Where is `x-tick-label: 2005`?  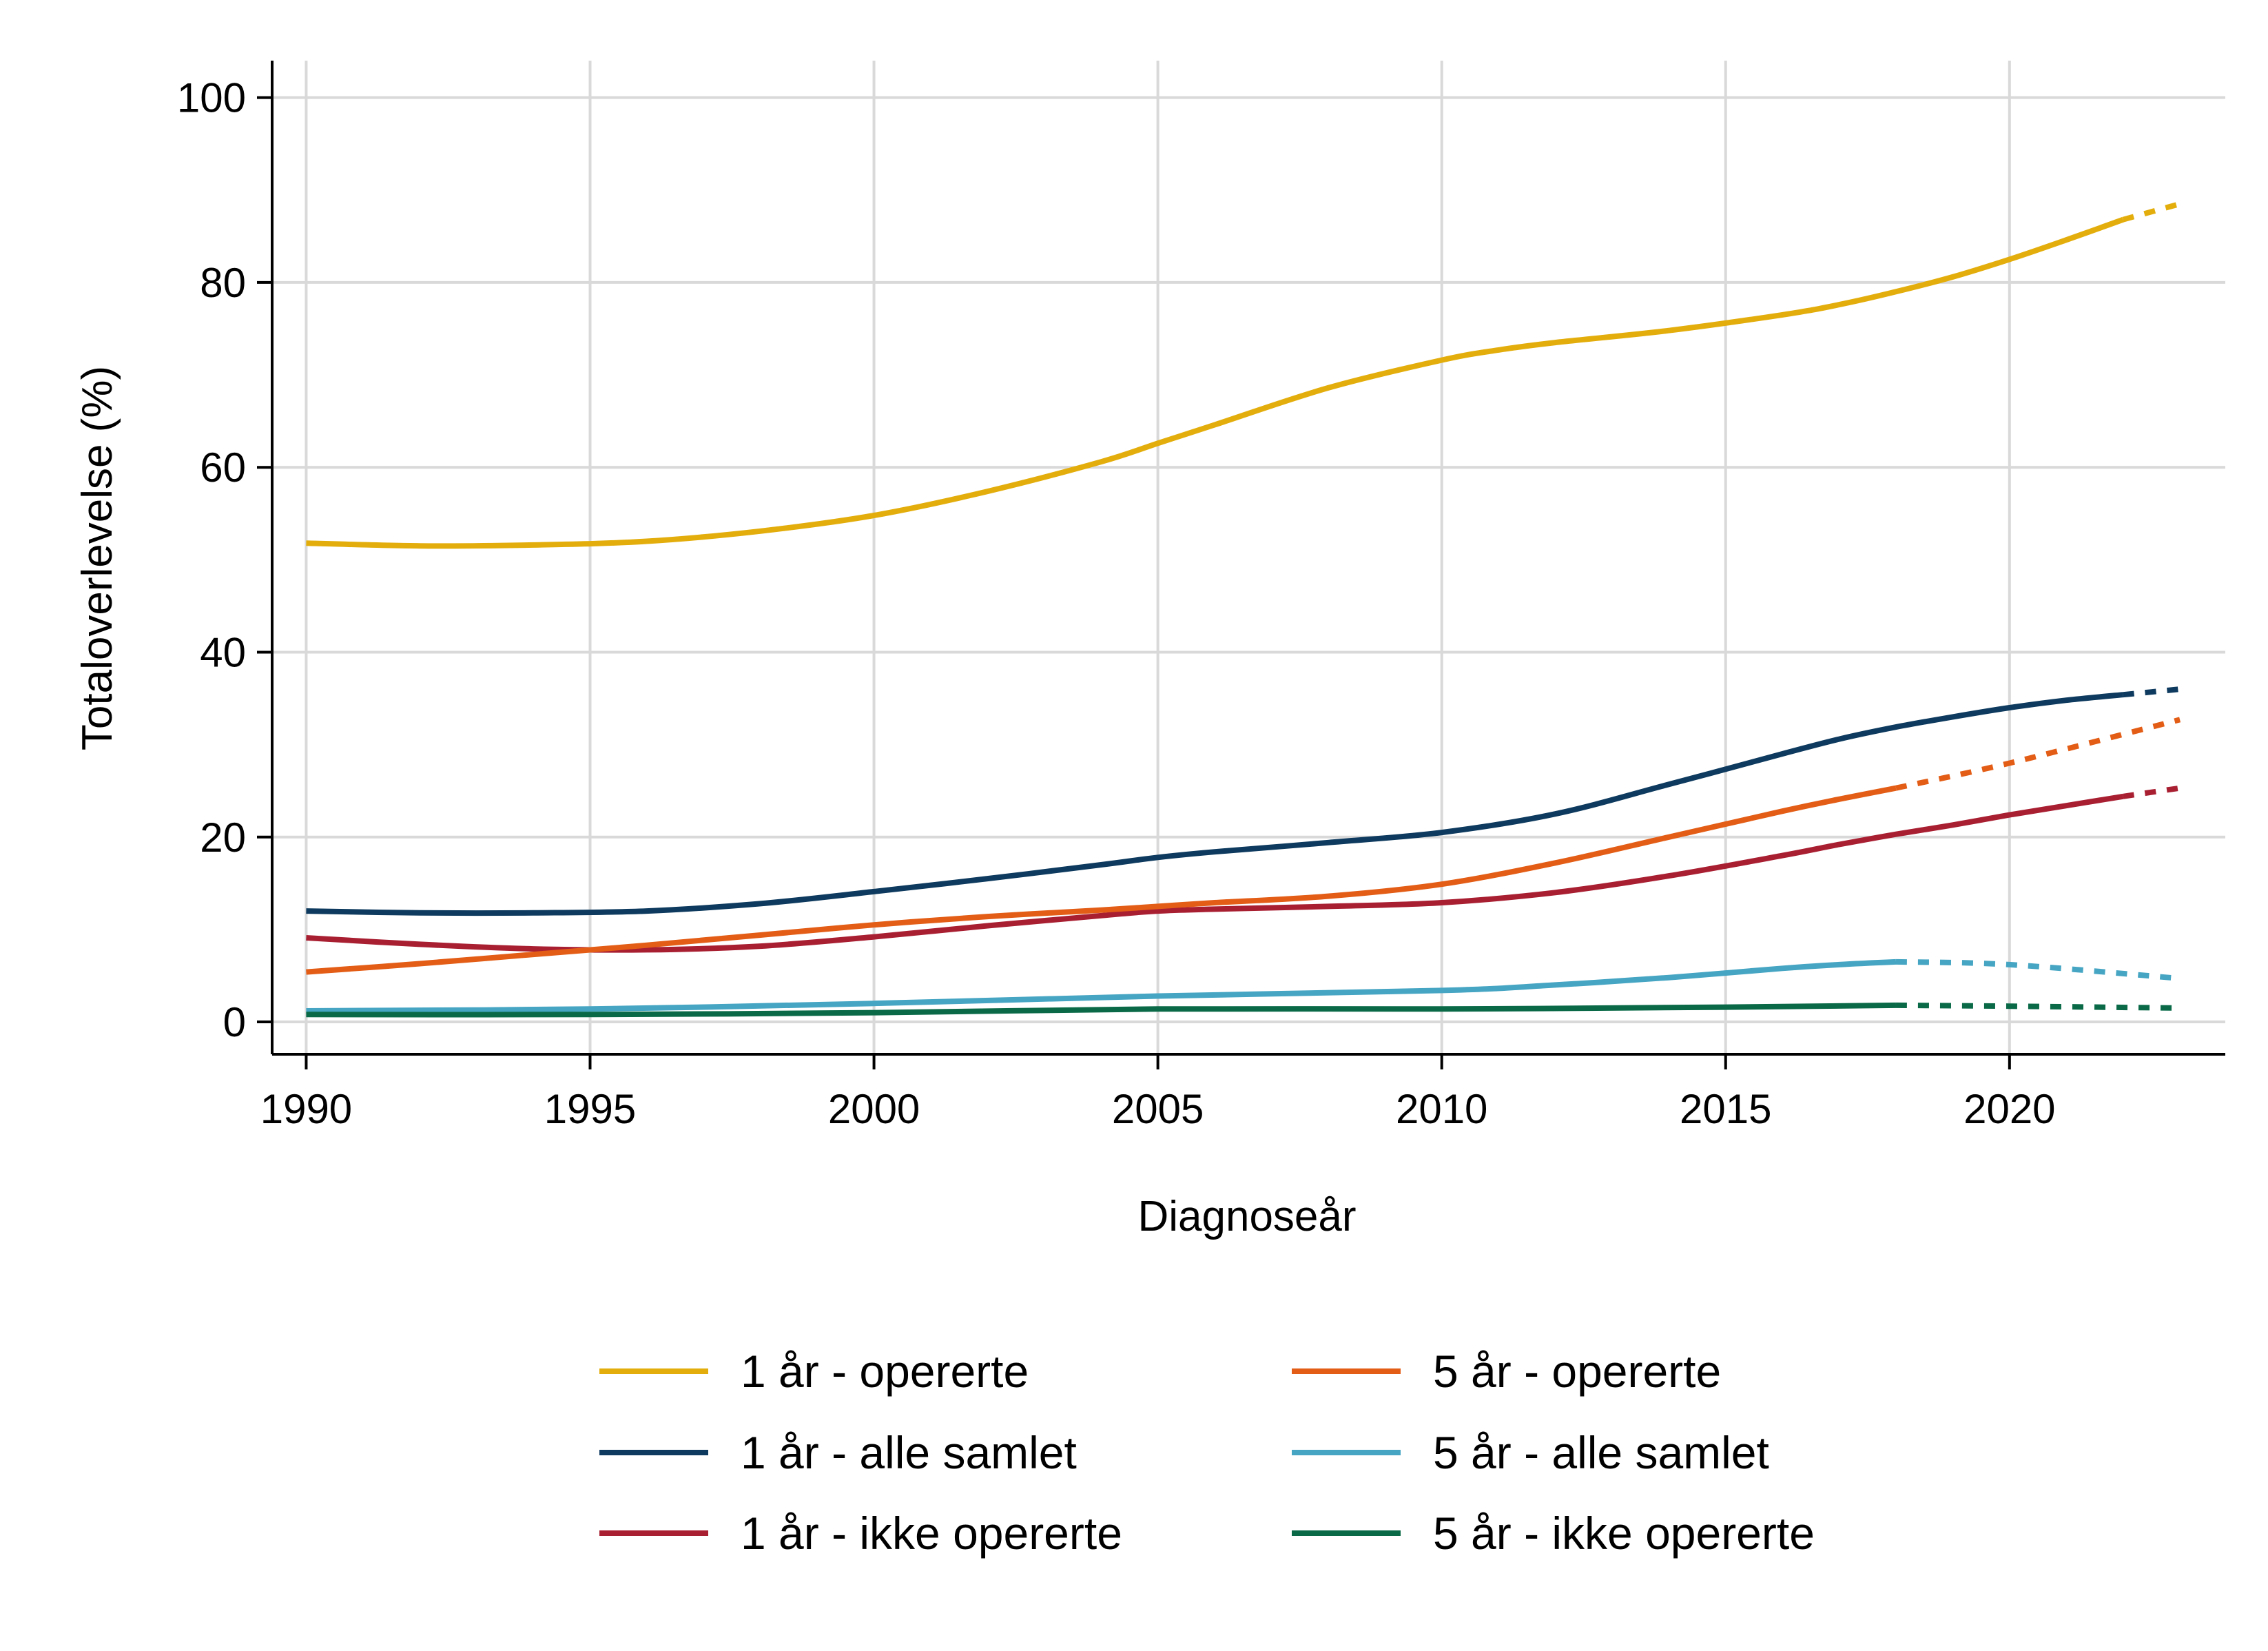 x-tick-label: 2005 is located at coordinates (1158, 1109).